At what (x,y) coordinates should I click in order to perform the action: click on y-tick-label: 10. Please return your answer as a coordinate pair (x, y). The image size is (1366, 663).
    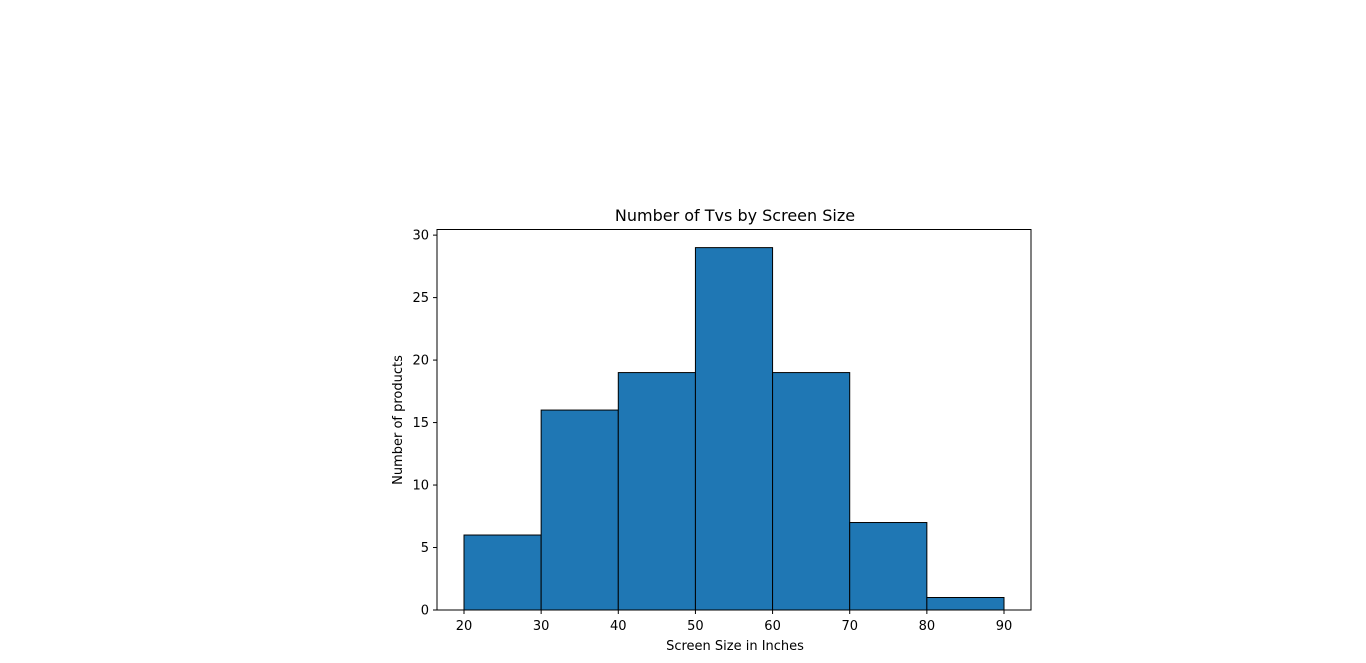
    Looking at the image, I should click on (420, 486).